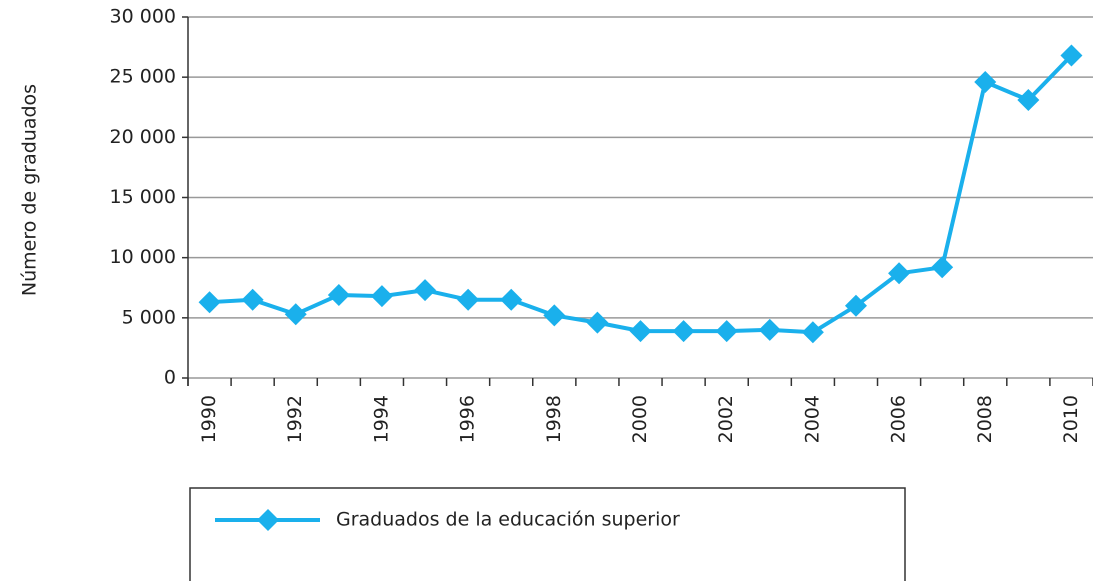  I want to click on x-tick-label: 2008, so click(985, 419).